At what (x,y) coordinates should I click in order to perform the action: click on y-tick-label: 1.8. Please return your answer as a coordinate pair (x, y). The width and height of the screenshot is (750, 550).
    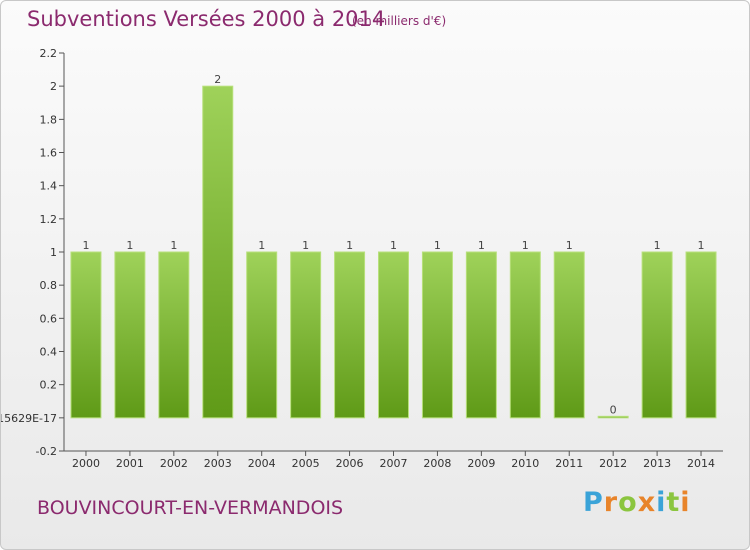
    Looking at the image, I should click on (49, 119).